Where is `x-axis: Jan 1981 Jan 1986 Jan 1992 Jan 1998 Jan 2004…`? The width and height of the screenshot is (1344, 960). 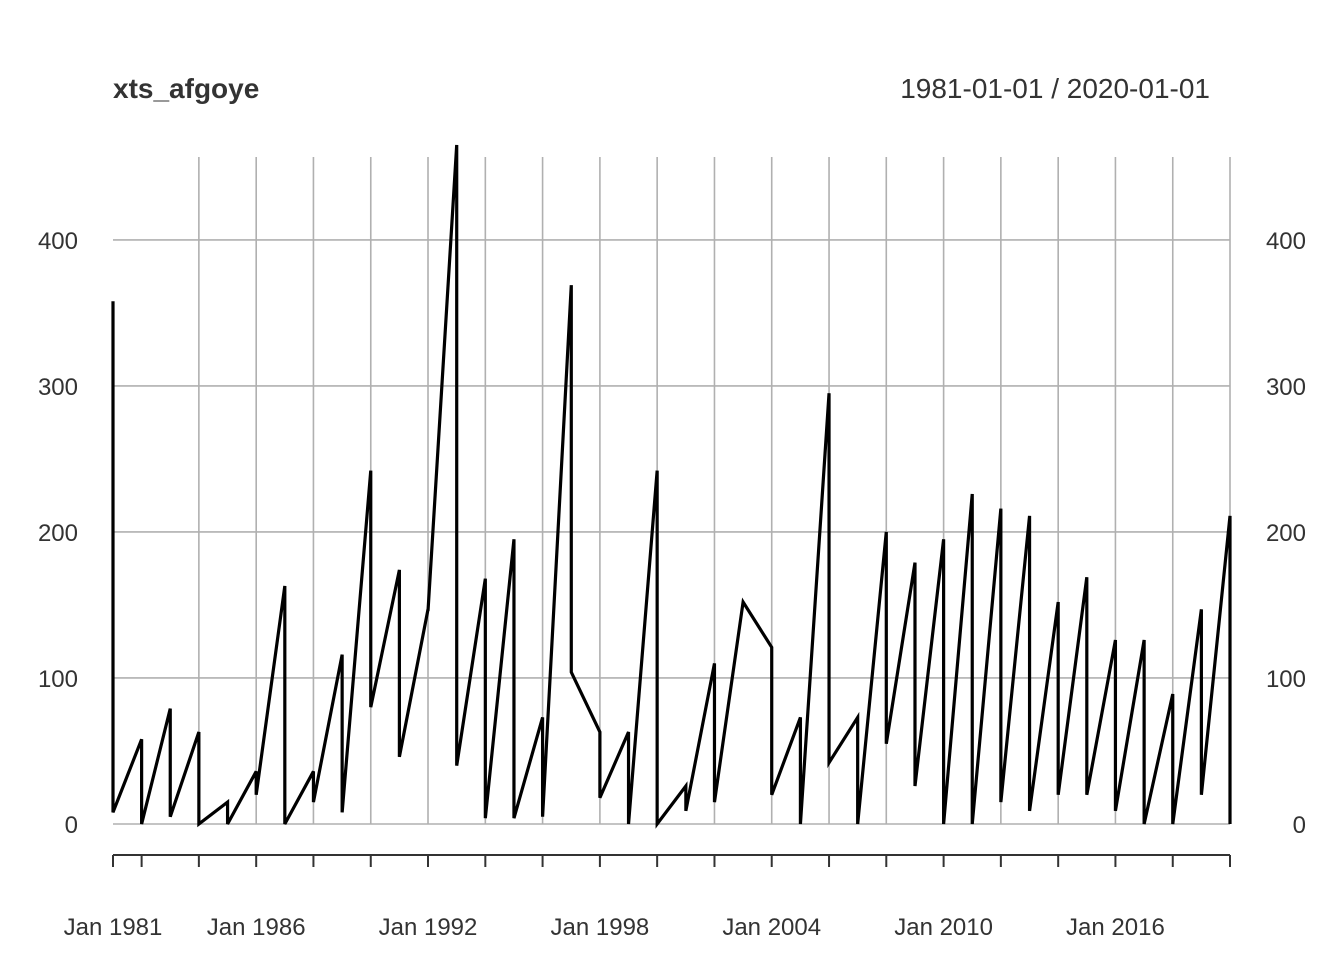 x-axis: Jan 1981 Jan 1986 Jan 1992 Jan 1998 Jan 2004… is located at coordinates (647, 897).